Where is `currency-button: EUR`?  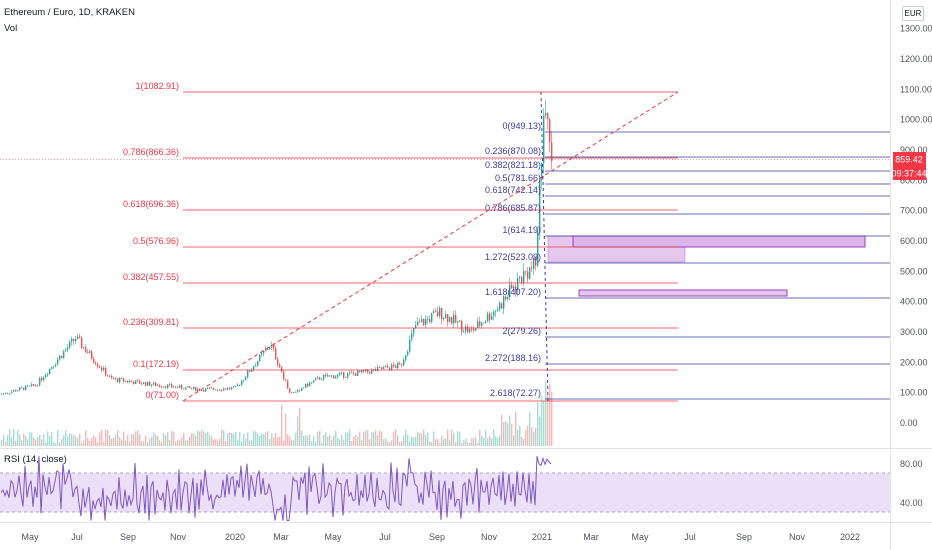 currency-button: EUR is located at coordinates (913, 13).